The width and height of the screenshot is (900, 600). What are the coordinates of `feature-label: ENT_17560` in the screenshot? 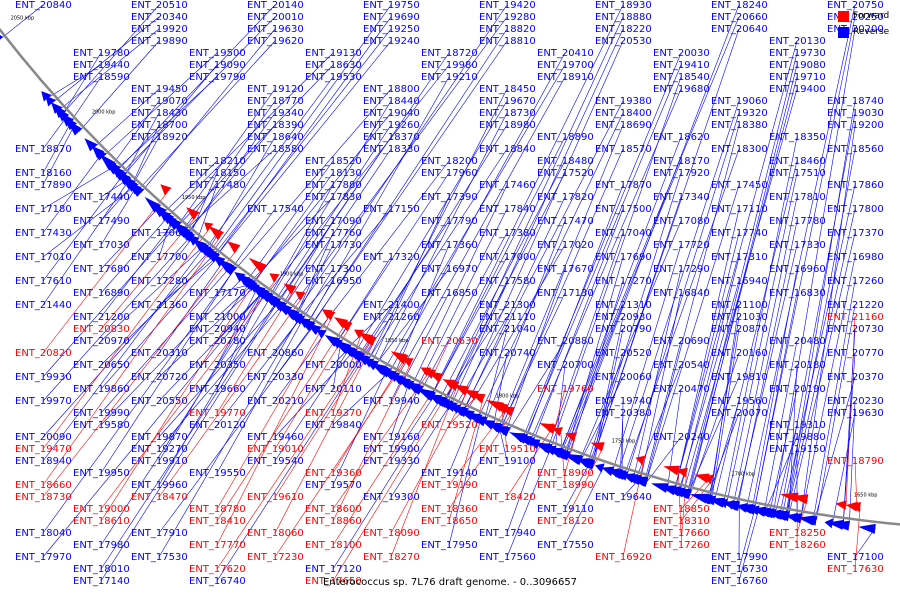 It's located at (507, 557).